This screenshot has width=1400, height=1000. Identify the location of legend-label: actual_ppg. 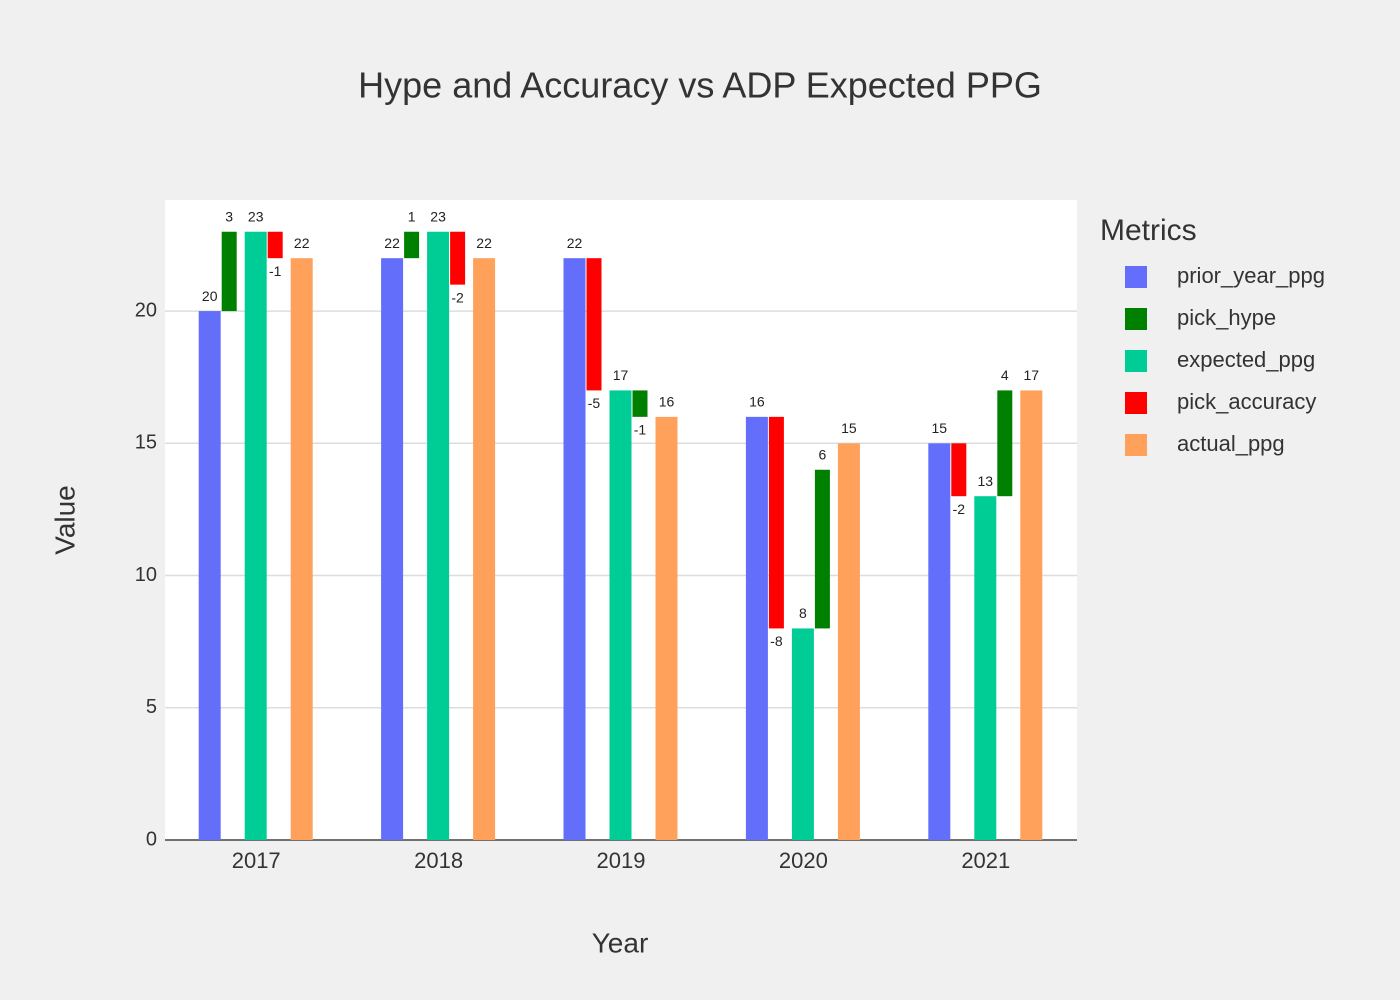
(1231, 443).